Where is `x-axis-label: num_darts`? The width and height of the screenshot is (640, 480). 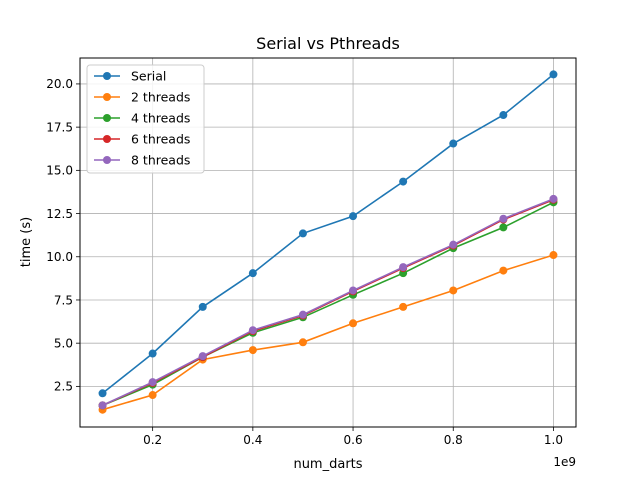
x-axis-label: num_darts is located at coordinates (327, 464).